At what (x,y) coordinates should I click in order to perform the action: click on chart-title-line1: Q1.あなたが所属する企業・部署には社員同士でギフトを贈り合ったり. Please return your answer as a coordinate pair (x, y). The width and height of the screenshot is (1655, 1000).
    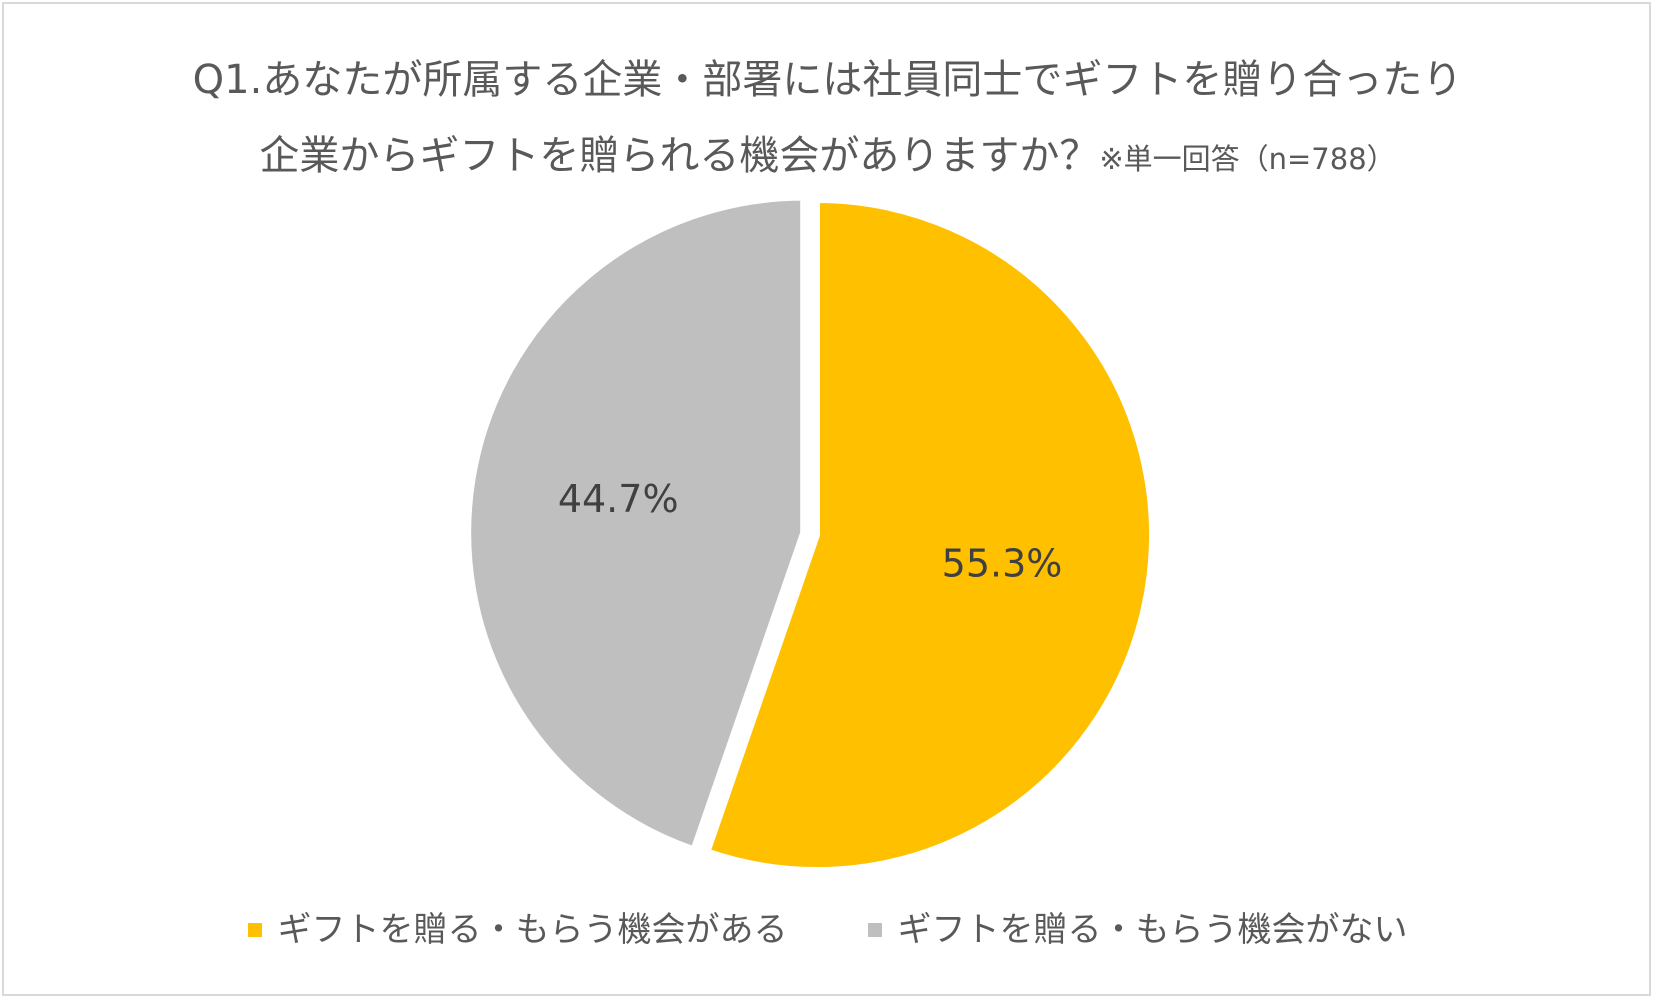
    Looking at the image, I should click on (827, 80).